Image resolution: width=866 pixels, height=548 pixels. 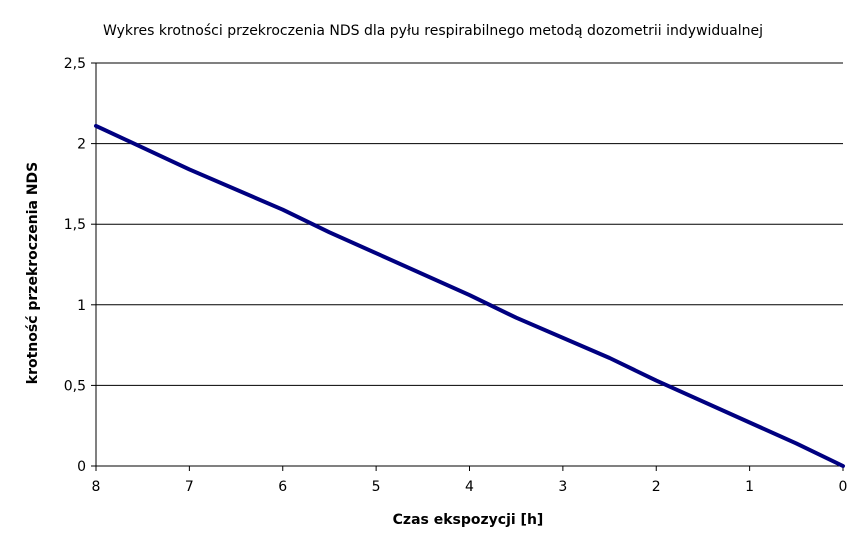 I want to click on y-tick-label: 0,5, so click(x=75, y=386).